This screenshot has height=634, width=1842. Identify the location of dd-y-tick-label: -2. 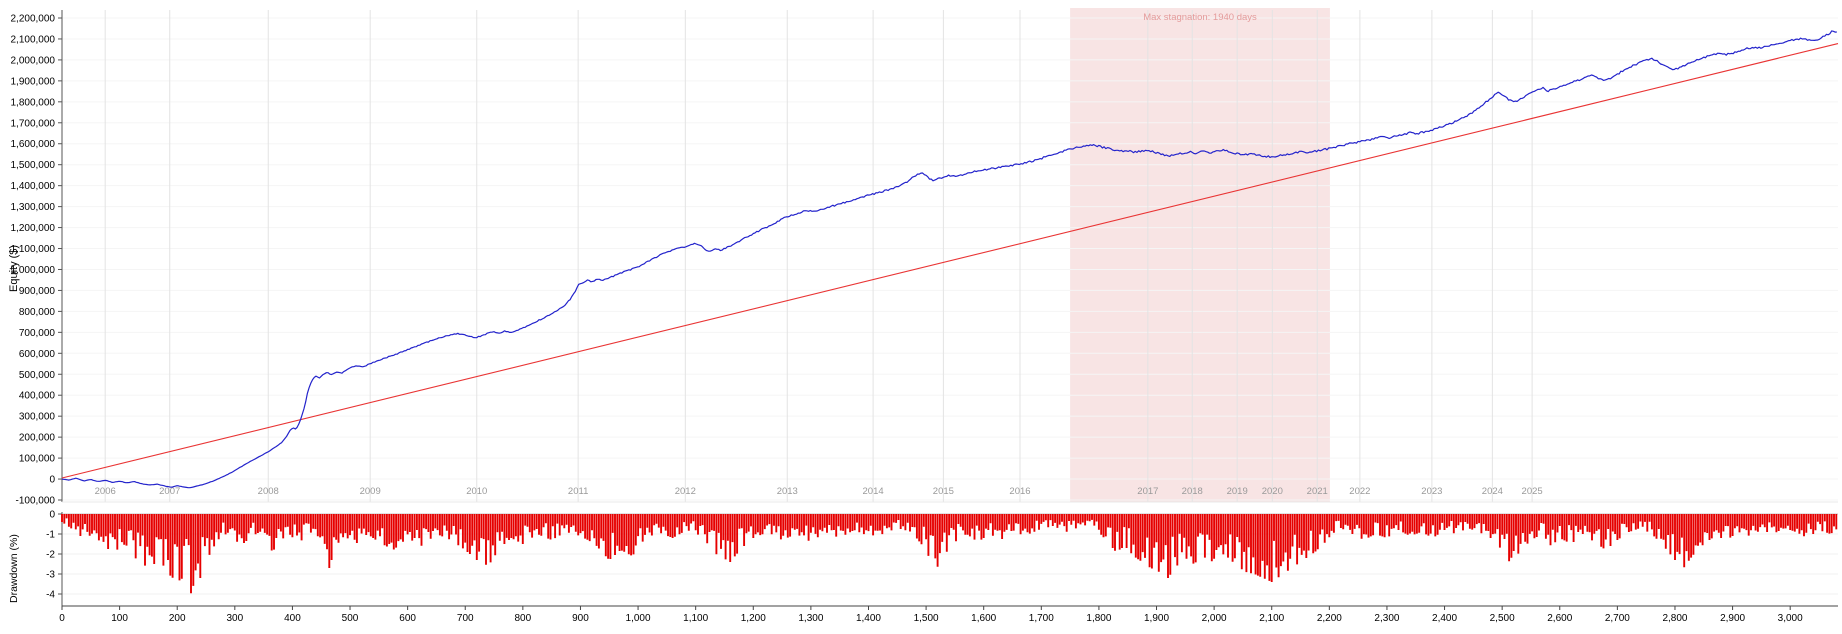
(50, 555).